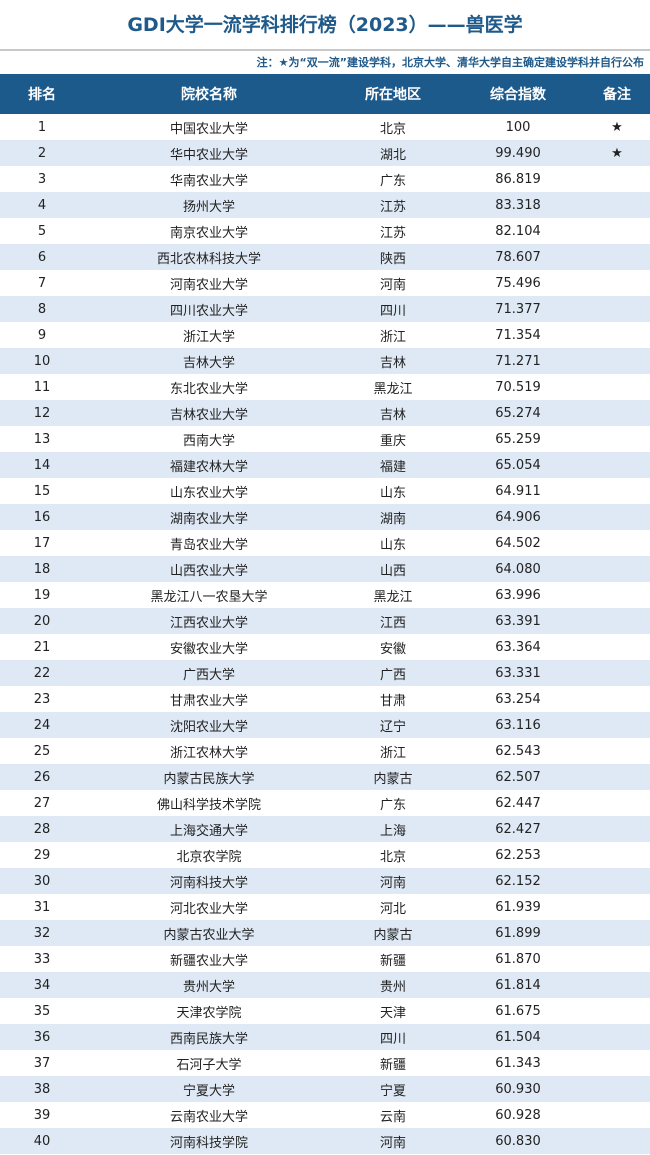 The width and height of the screenshot is (650, 1155). What do you see at coordinates (325, 413) in the screenshot?
I see `table-row: 12 吉林农业大学 吉林 65.274` at bounding box center [325, 413].